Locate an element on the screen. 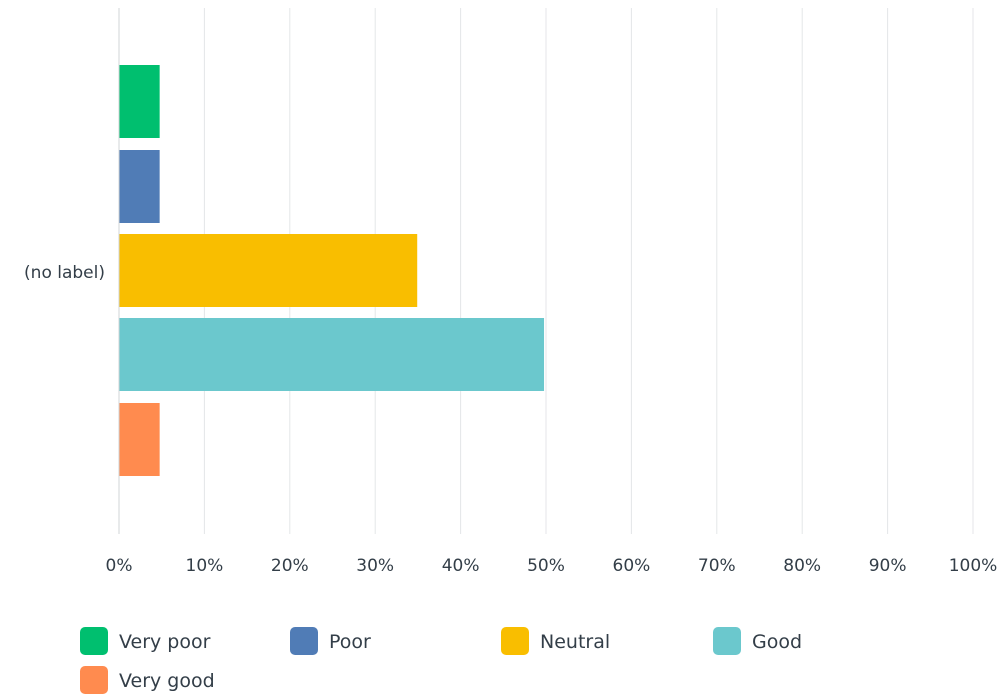 The width and height of the screenshot is (997, 696). x-tick-label: 100% is located at coordinates (973, 566).